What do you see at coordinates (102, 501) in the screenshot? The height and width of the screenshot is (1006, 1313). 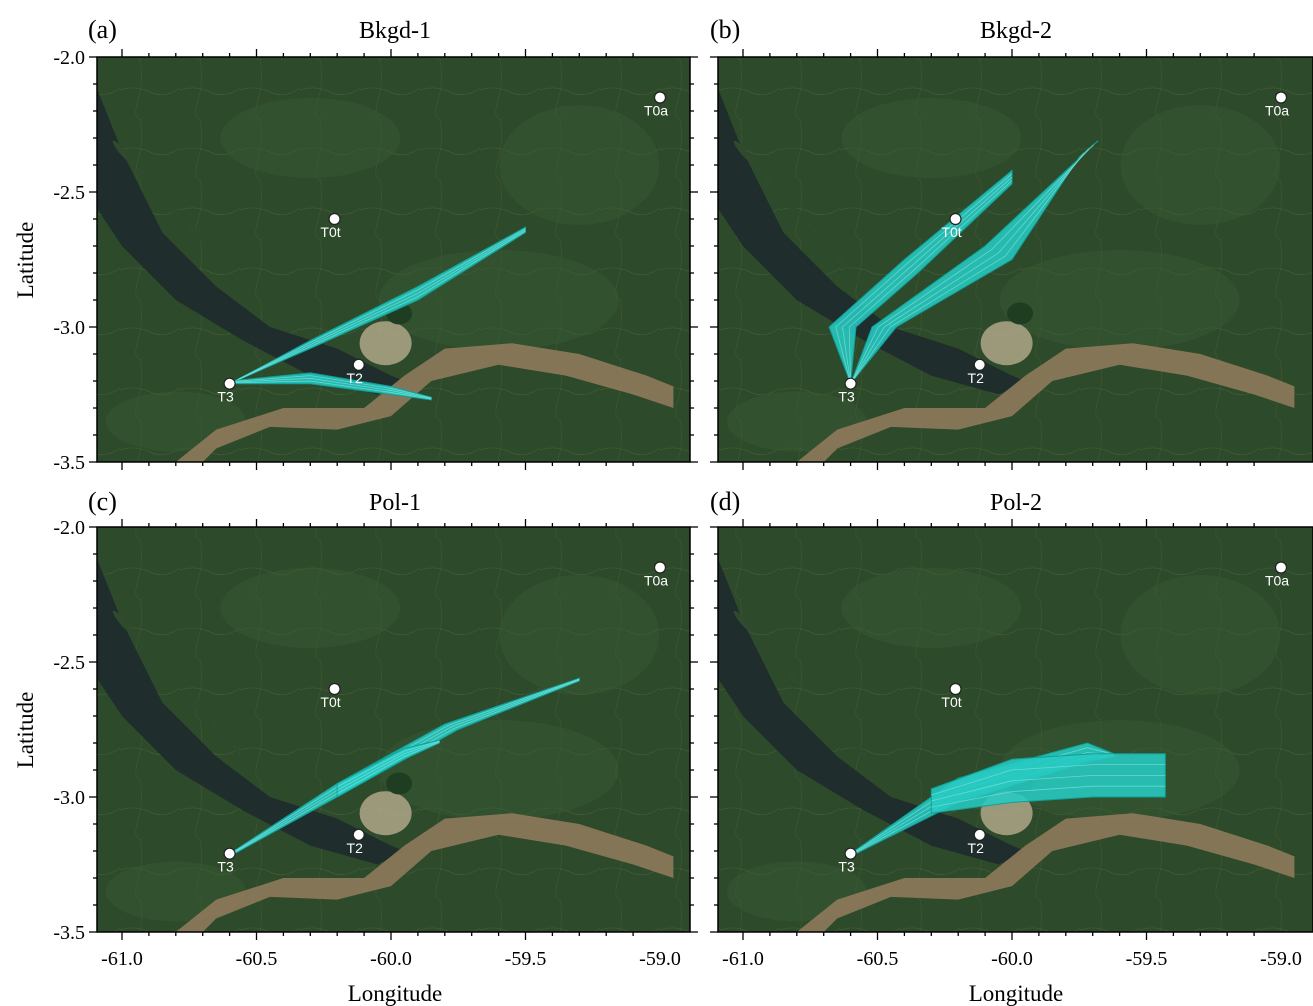 I see `panel-letter: (c)` at bounding box center [102, 501].